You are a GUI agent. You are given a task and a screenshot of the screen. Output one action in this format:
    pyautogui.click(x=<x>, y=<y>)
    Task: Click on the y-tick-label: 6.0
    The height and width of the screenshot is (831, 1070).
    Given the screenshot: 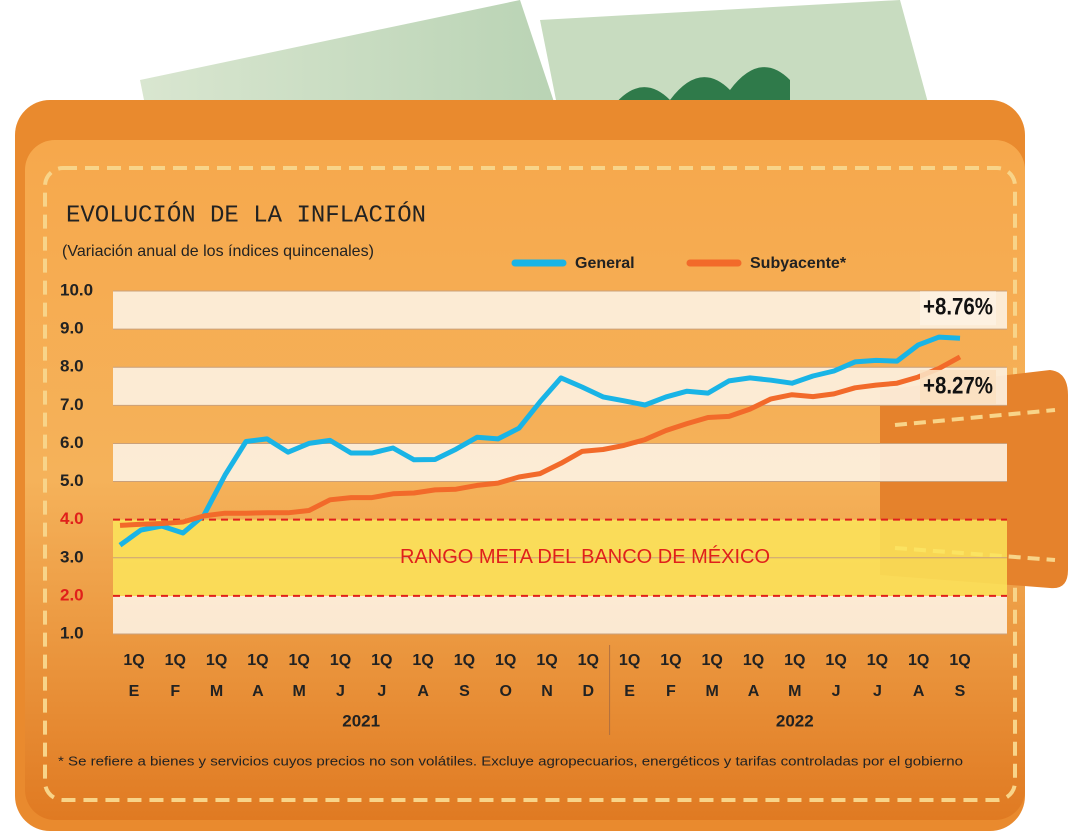 What is the action you would take?
    pyautogui.click(x=72, y=442)
    